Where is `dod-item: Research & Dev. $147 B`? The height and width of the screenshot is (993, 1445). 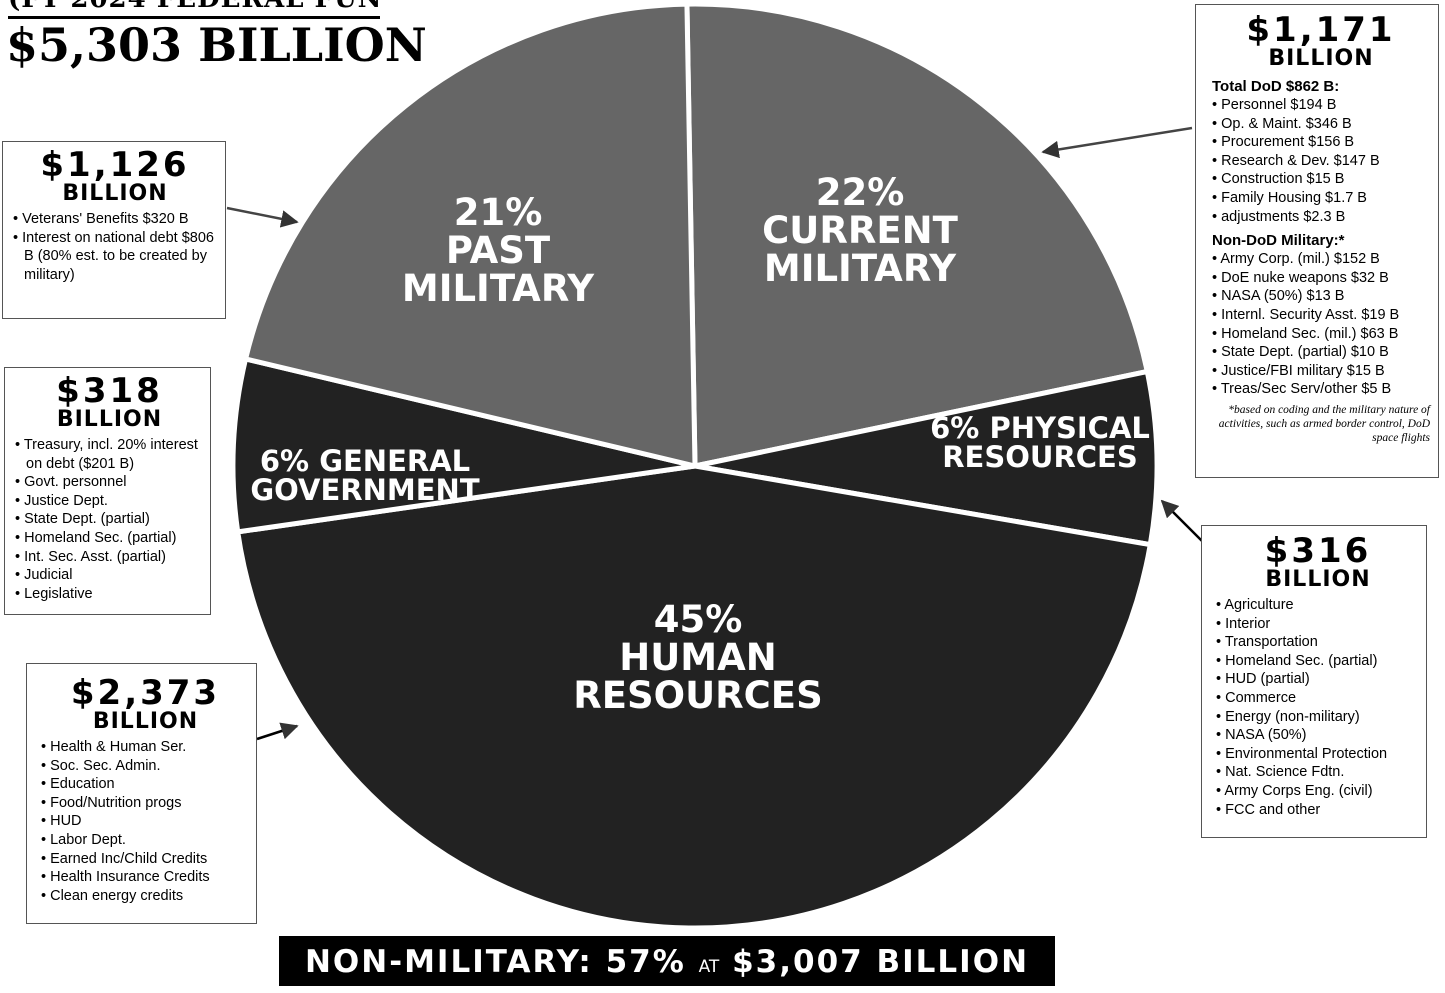
dod-item: Research & Dev. $147 B is located at coordinates (1321, 161).